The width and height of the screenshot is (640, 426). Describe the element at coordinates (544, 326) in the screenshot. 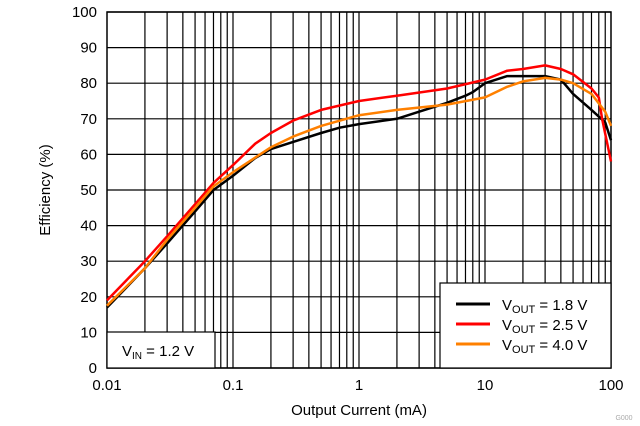

I see `legend-label-2: VOUT = 2.5 V` at that location.